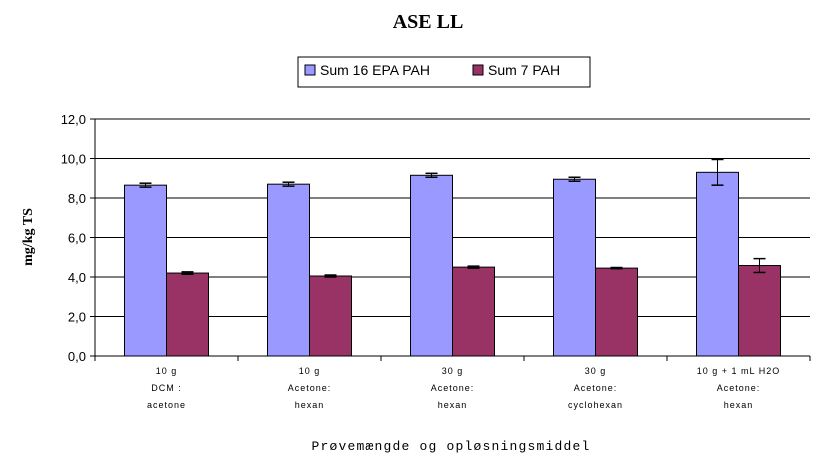  Describe the element at coordinates (77, 356) in the screenshot. I see `y-tick-label: 0,0` at that location.